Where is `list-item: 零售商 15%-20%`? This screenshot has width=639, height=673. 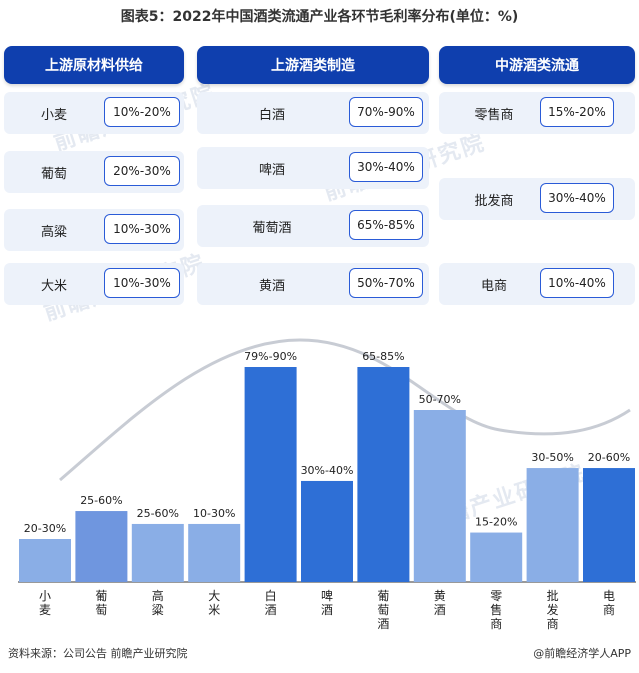 list-item: 零售商 15%-20% is located at coordinates (537, 113).